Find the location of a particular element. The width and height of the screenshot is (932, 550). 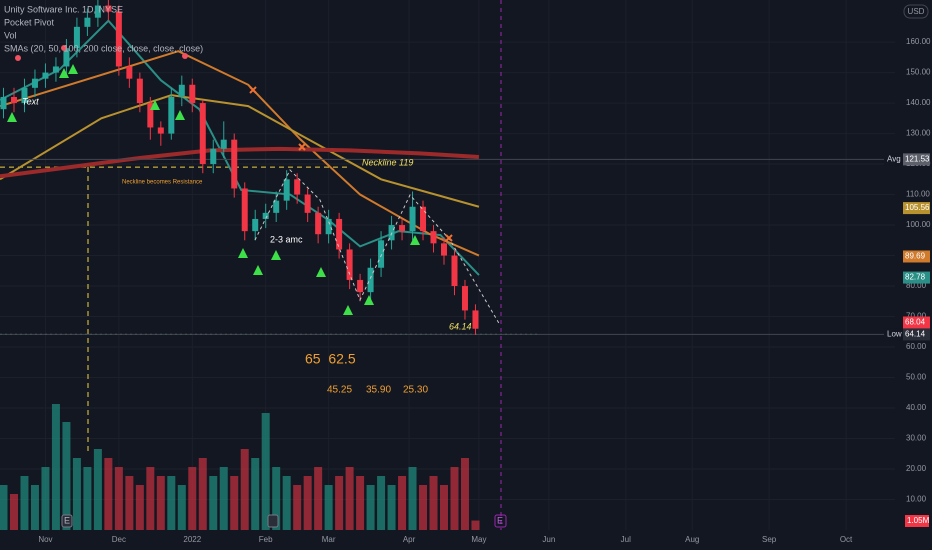

currency-pill is located at coordinates (916, 11).